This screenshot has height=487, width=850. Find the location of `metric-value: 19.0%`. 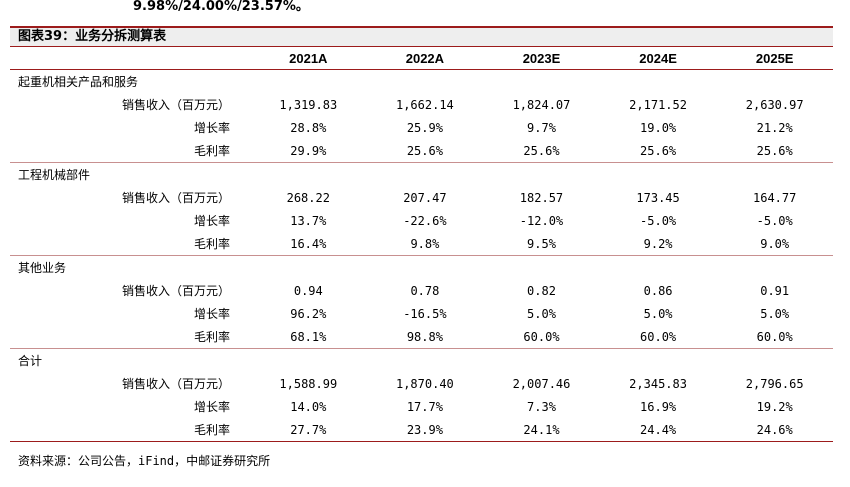

metric-value: 19.0% is located at coordinates (658, 127).